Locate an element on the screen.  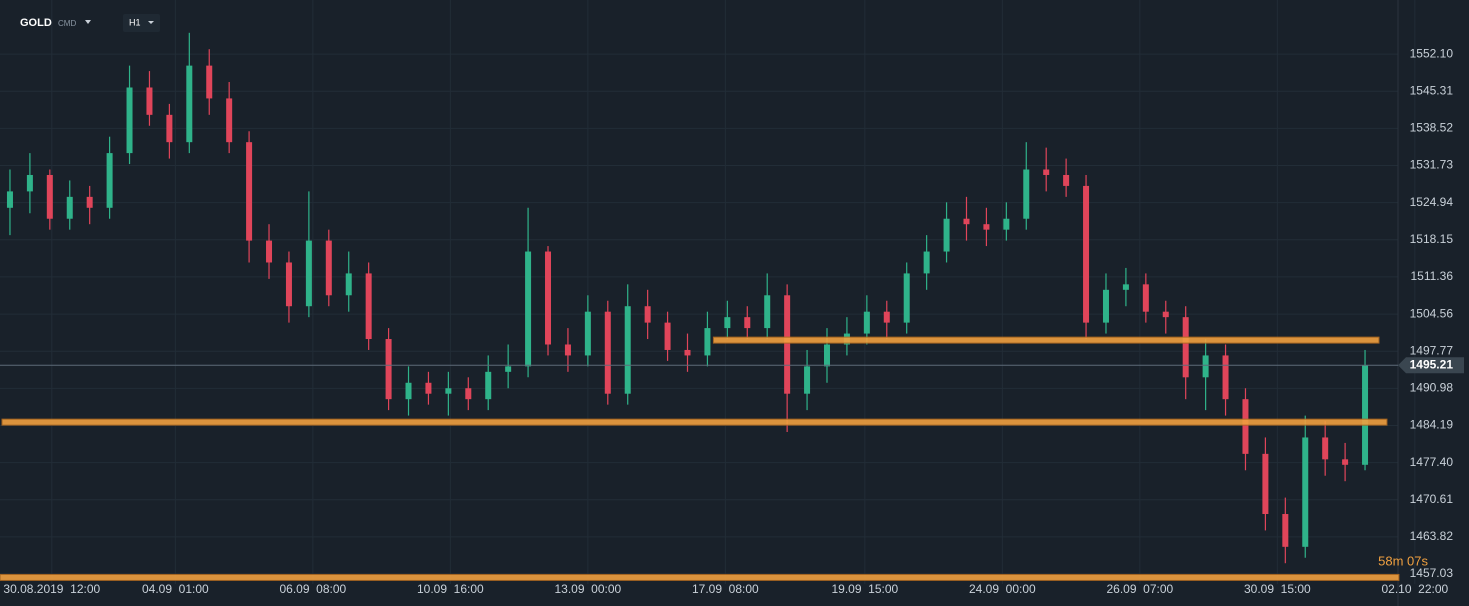
y-tick-label: 1524.94 is located at coordinates (1432, 202).